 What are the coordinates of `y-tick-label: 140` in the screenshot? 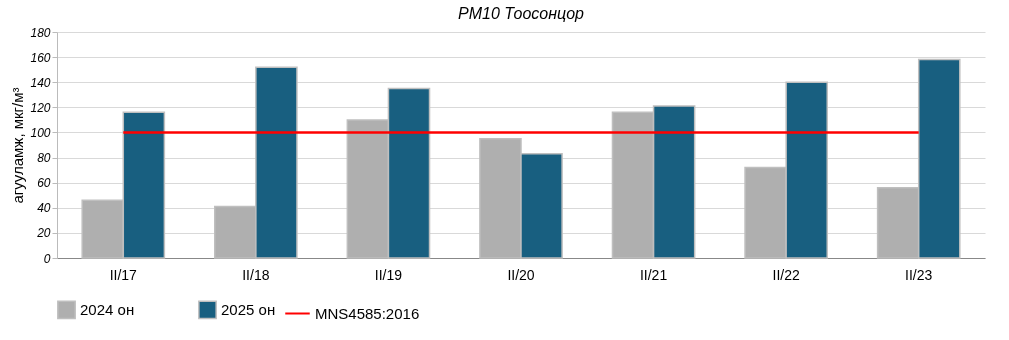 It's located at (40, 82).